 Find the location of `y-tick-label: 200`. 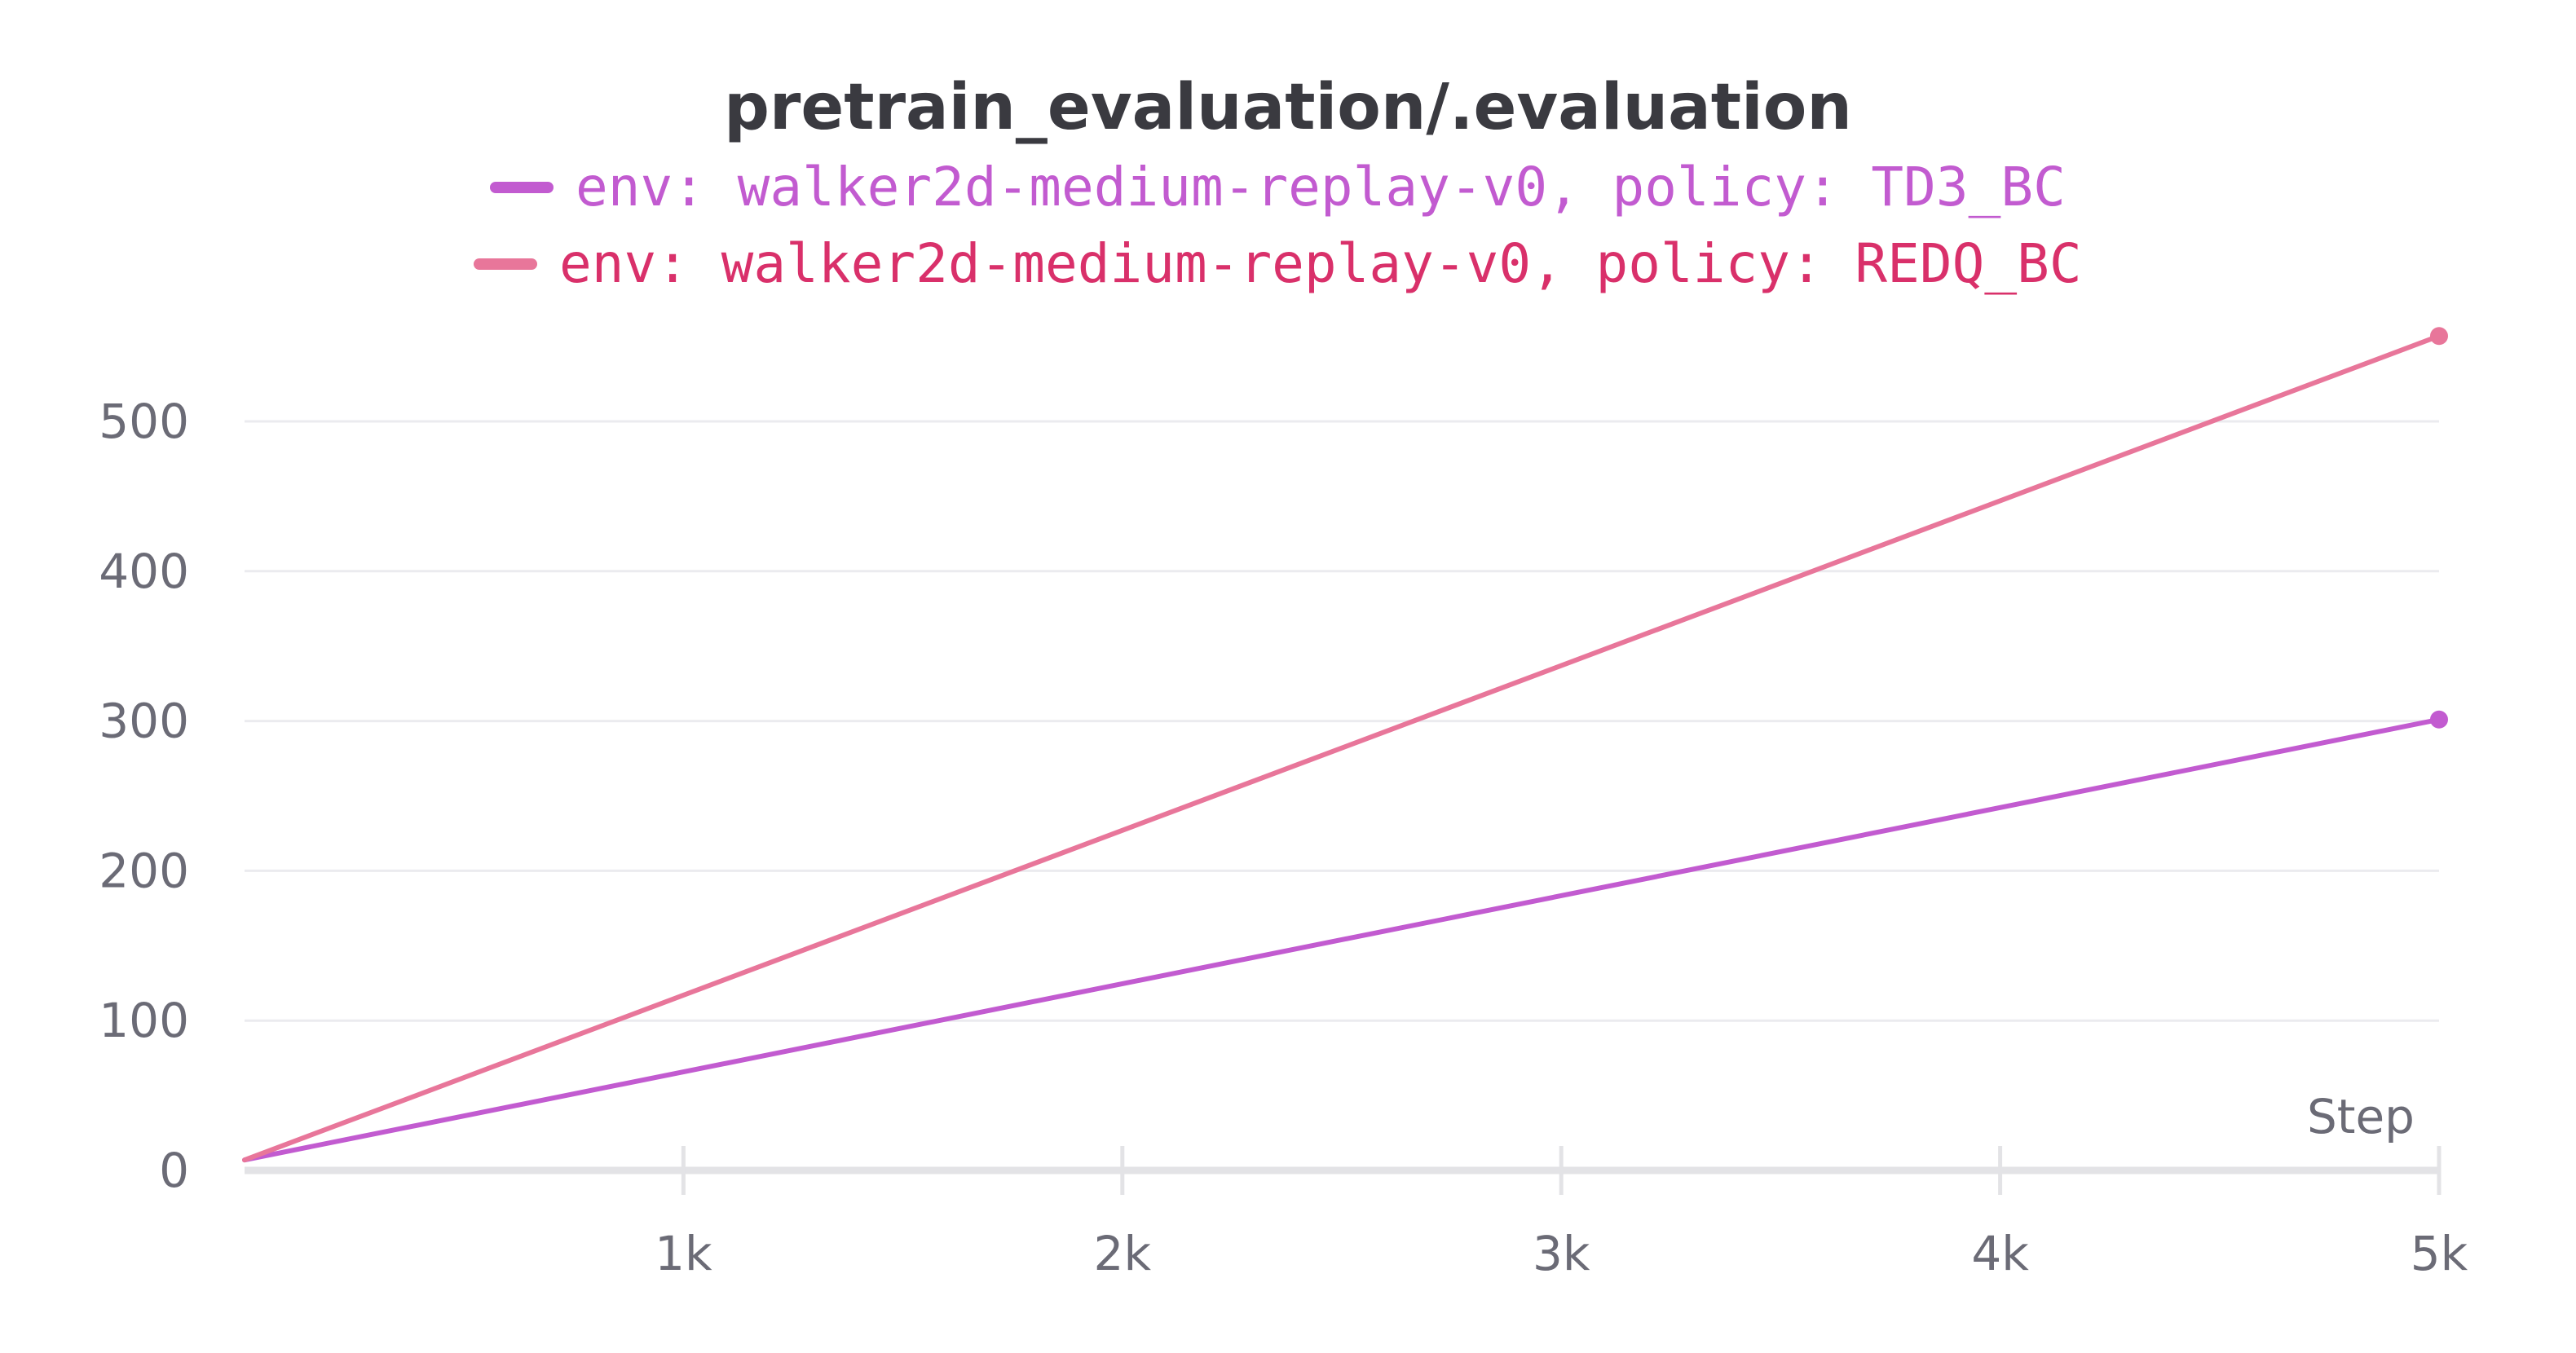

y-tick-label: 200 is located at coordinates (144, 870).